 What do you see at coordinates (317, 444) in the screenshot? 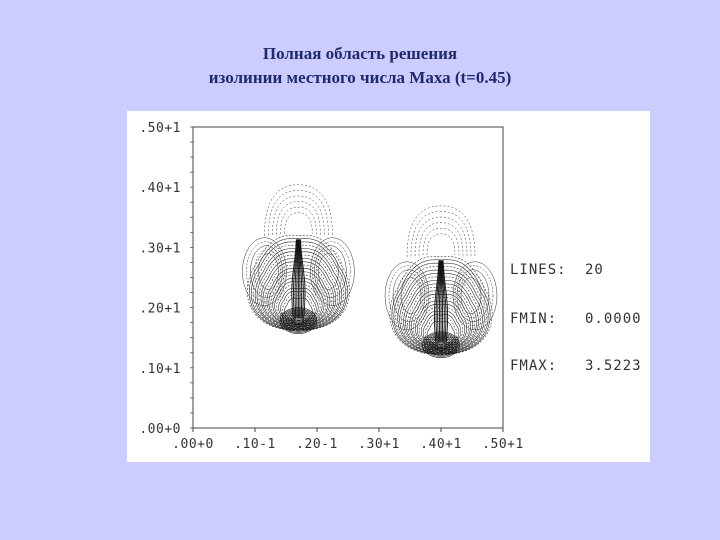
I see `x-tick-label: .20-1` at bounding box center [317, 444].